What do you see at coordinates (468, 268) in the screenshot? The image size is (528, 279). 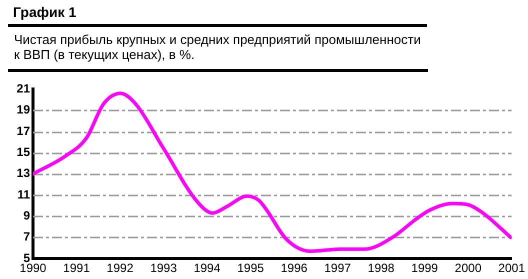 I see `x-tick-label: 2000` at bounding box center [468, 268].